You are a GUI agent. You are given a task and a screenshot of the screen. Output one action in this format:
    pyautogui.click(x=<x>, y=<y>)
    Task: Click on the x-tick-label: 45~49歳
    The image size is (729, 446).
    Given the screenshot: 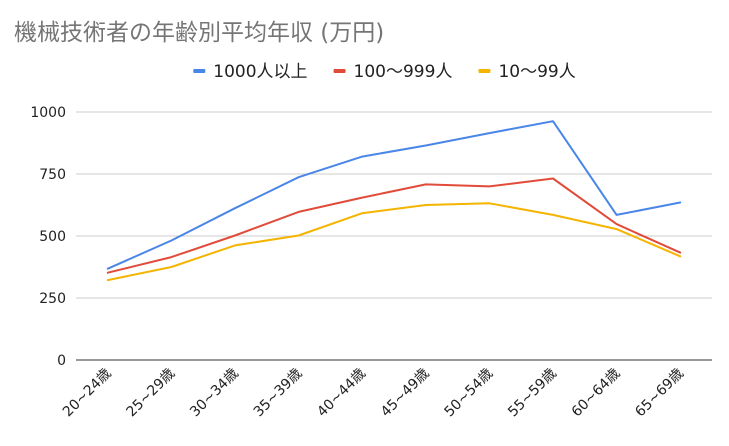 What is the action you would take?
    pyautogui.click(x=405, y=393)
    